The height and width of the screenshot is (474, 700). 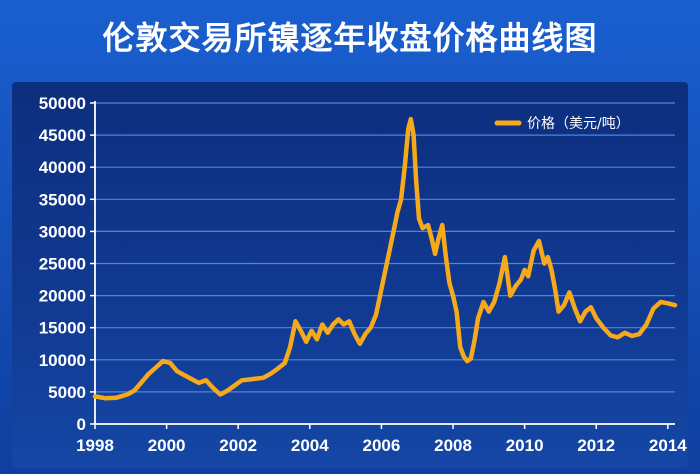 I want to click on x-tick-label: 2008, so click(x=453, y=445).